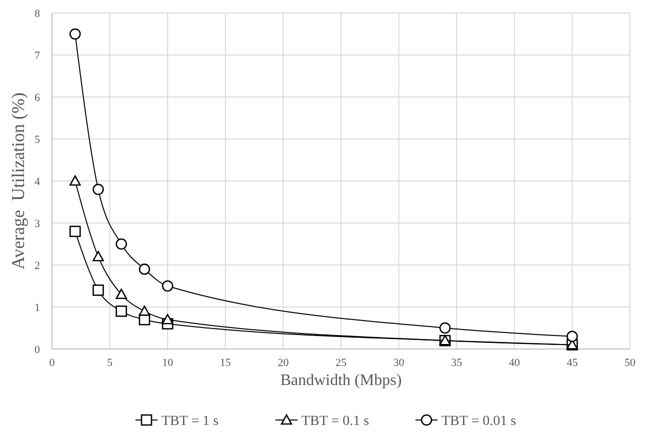 This screenshot has width=651, height=438. Describe the element at coordinates (37, 56) in the screenshot. I see `y-tick-label: 7` at that location.